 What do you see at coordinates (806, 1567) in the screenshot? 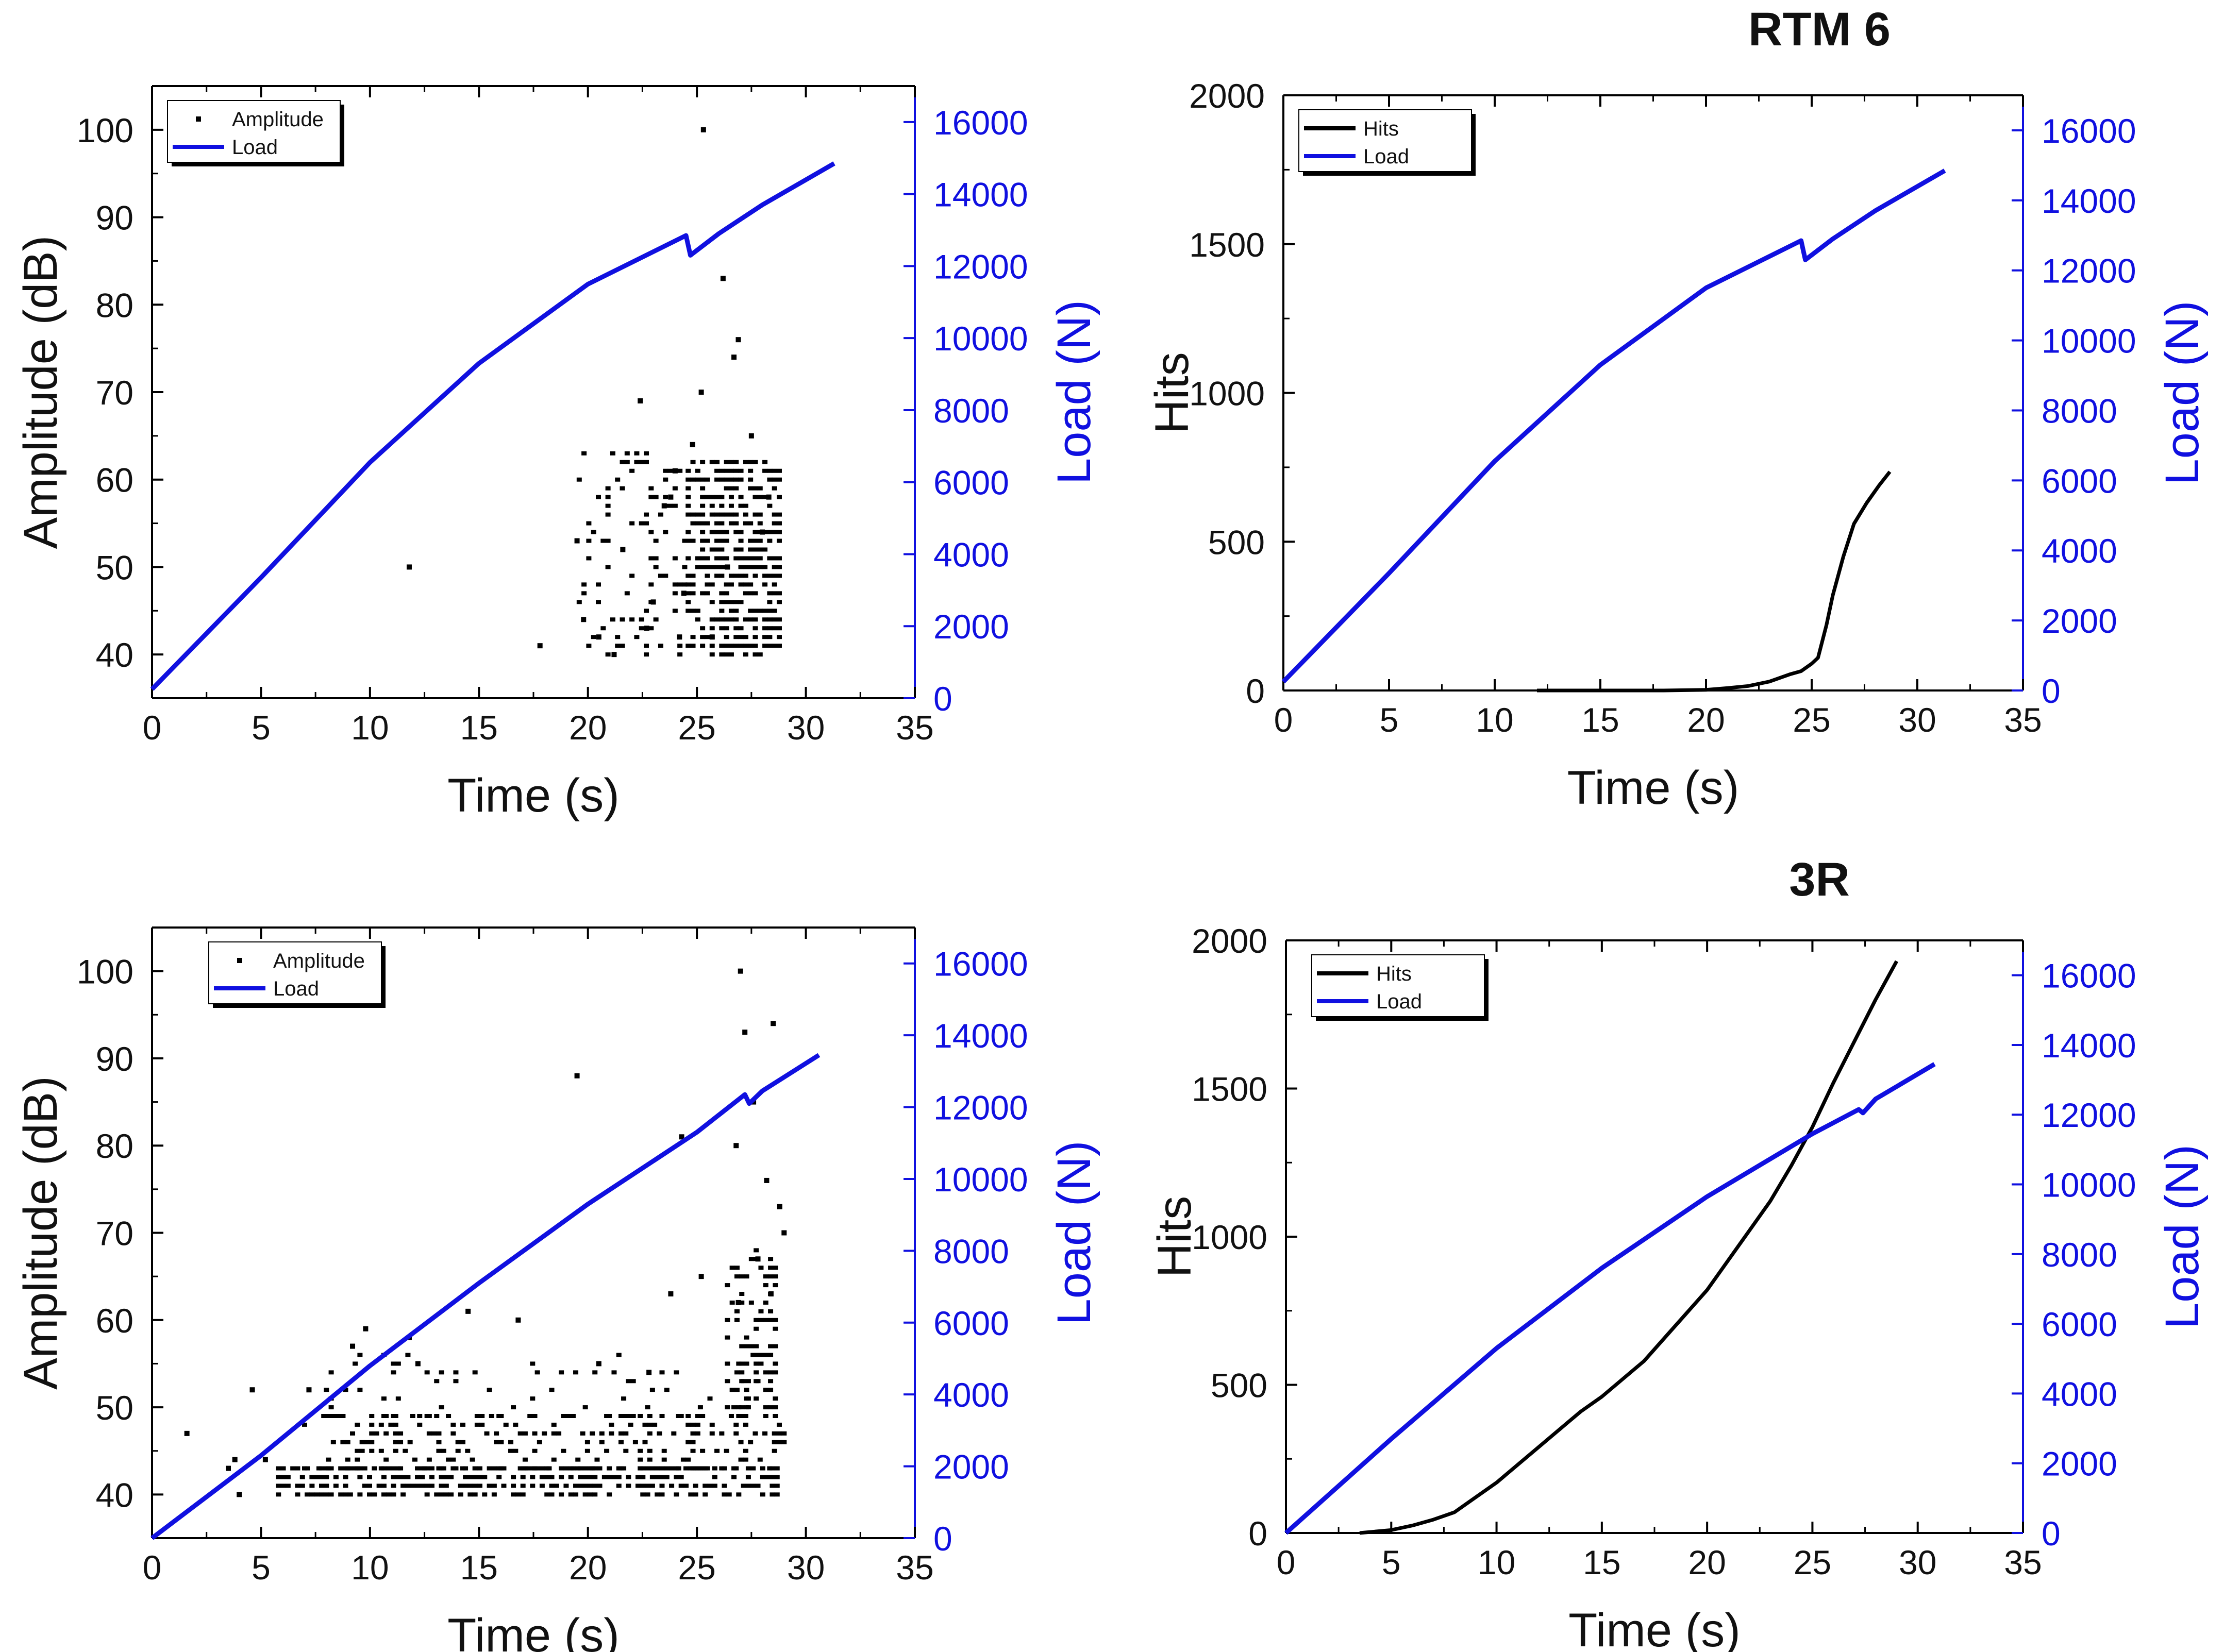
I see `x-tick-label: 30` at bounding box center [806, 1567].